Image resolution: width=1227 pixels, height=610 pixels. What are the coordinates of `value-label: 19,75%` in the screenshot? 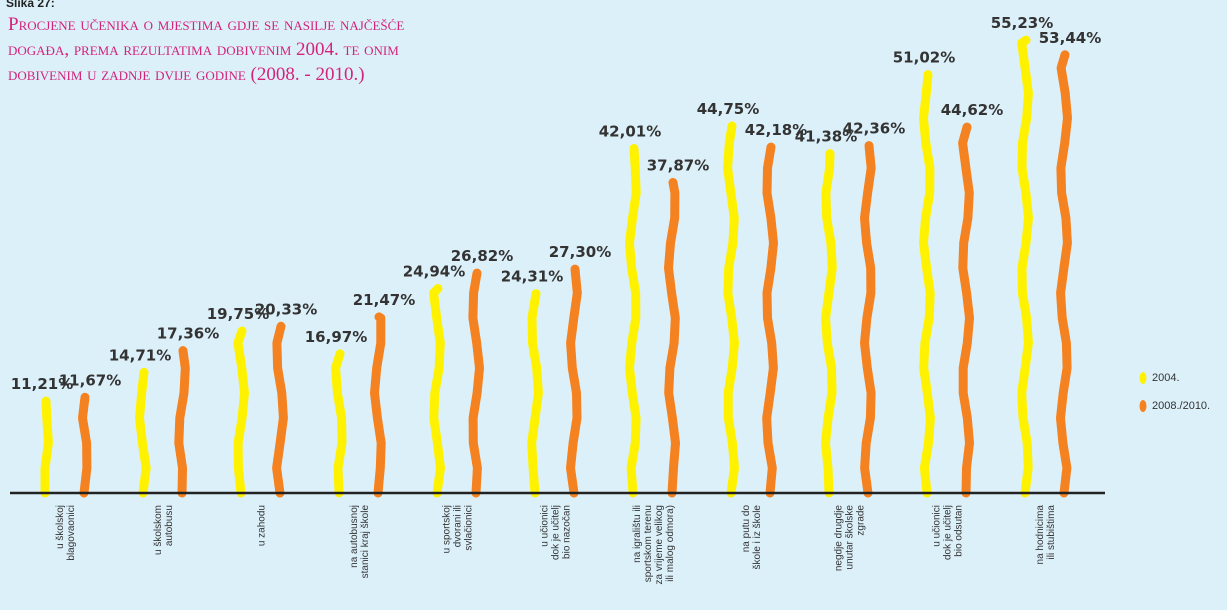 It's located at (238, 314).